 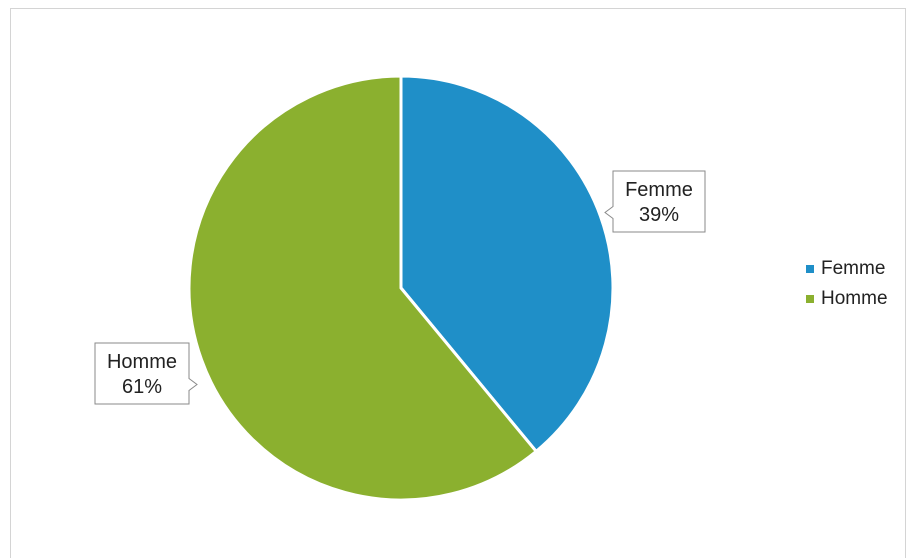 What do you see at coordinates (659, 190) in the screenshot?
I see `data-label-category: Femme` at bounding box center [659, 190].